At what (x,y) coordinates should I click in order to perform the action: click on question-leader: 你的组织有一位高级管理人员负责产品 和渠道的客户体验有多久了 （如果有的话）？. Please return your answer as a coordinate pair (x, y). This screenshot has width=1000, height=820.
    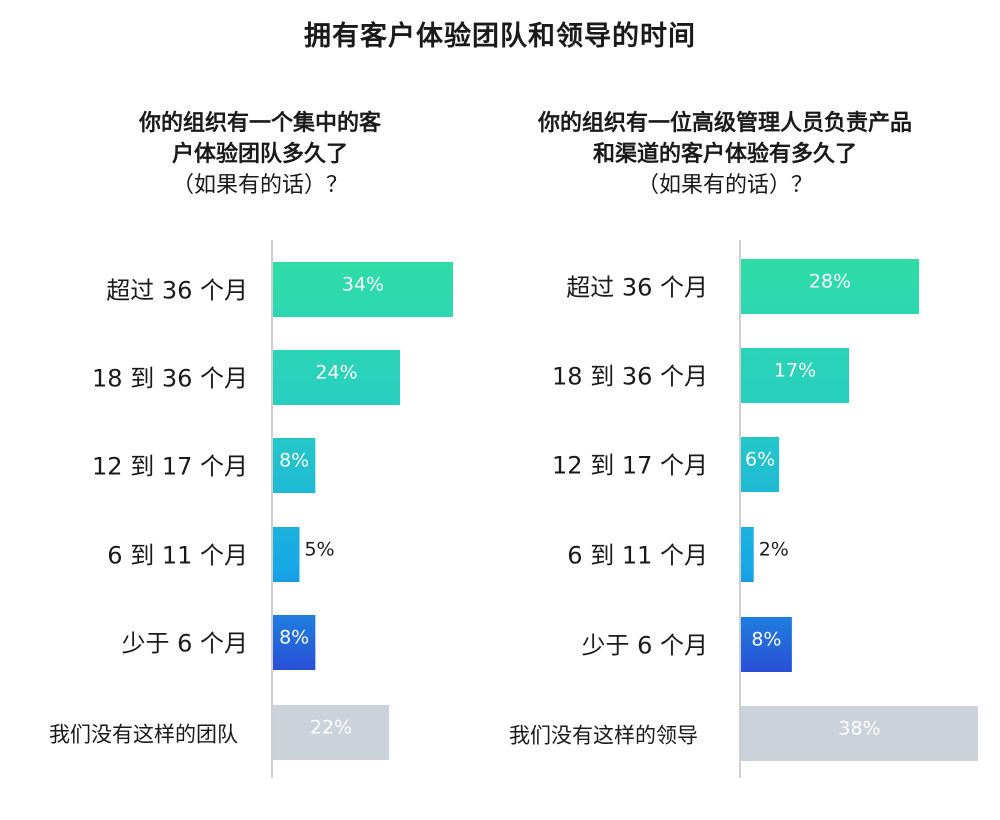
    Looking at the image, I should click on (725, 154).